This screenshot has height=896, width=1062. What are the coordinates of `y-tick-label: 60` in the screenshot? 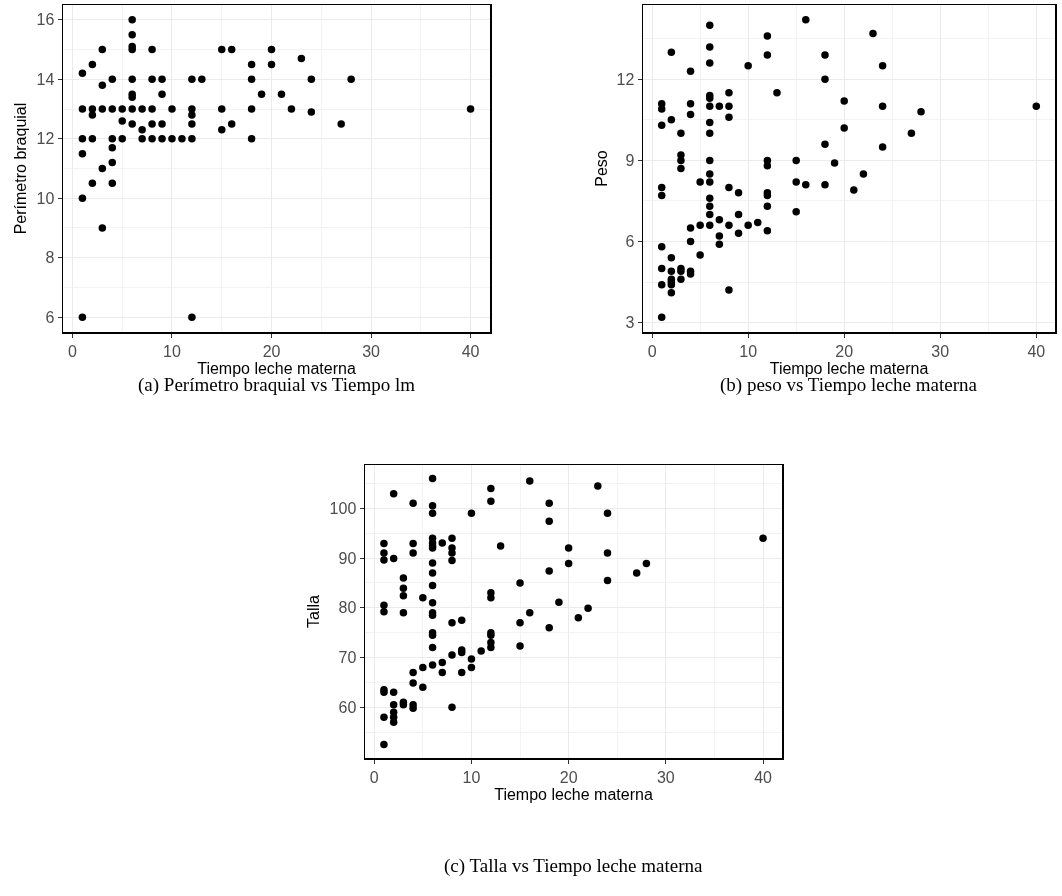 It's located at (347, 707).